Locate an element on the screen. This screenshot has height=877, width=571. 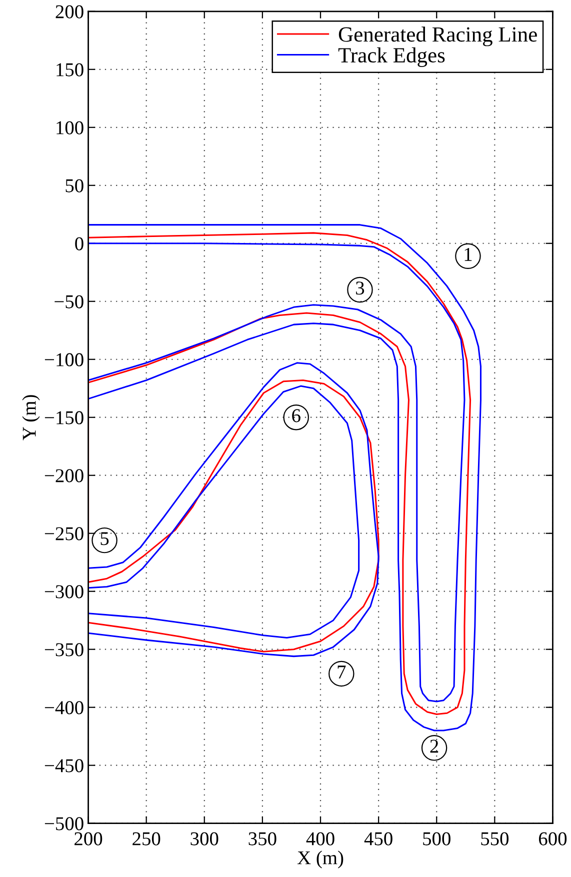
y-tick-label: 150 is located at coordinates (70, 69).